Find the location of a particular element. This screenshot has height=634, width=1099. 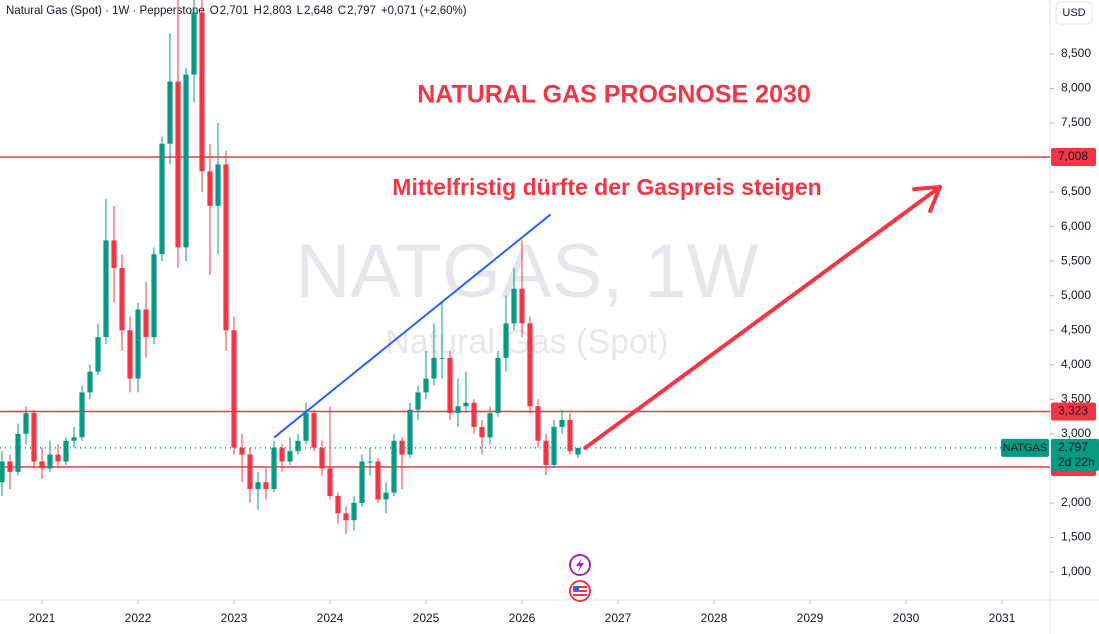

watermark-sub: Natural Gas (Spot) is located at coordinates (526, 342).